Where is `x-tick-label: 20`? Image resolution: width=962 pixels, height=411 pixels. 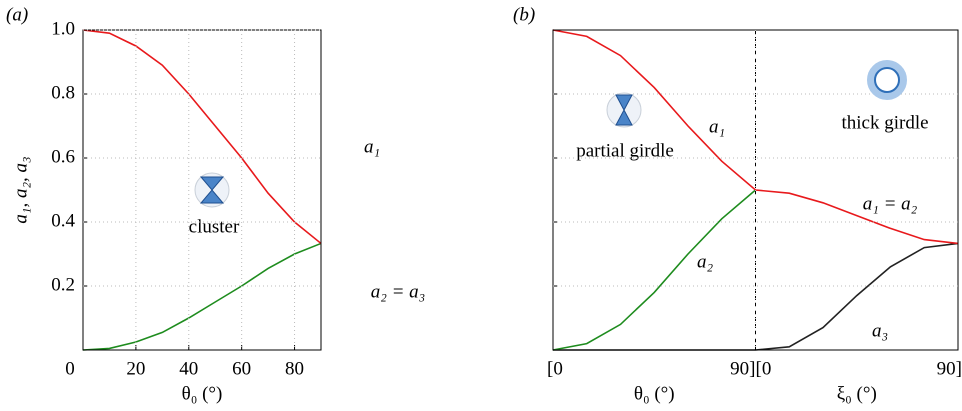 x-tick-label: 20 is located at coordinates (135, 368).